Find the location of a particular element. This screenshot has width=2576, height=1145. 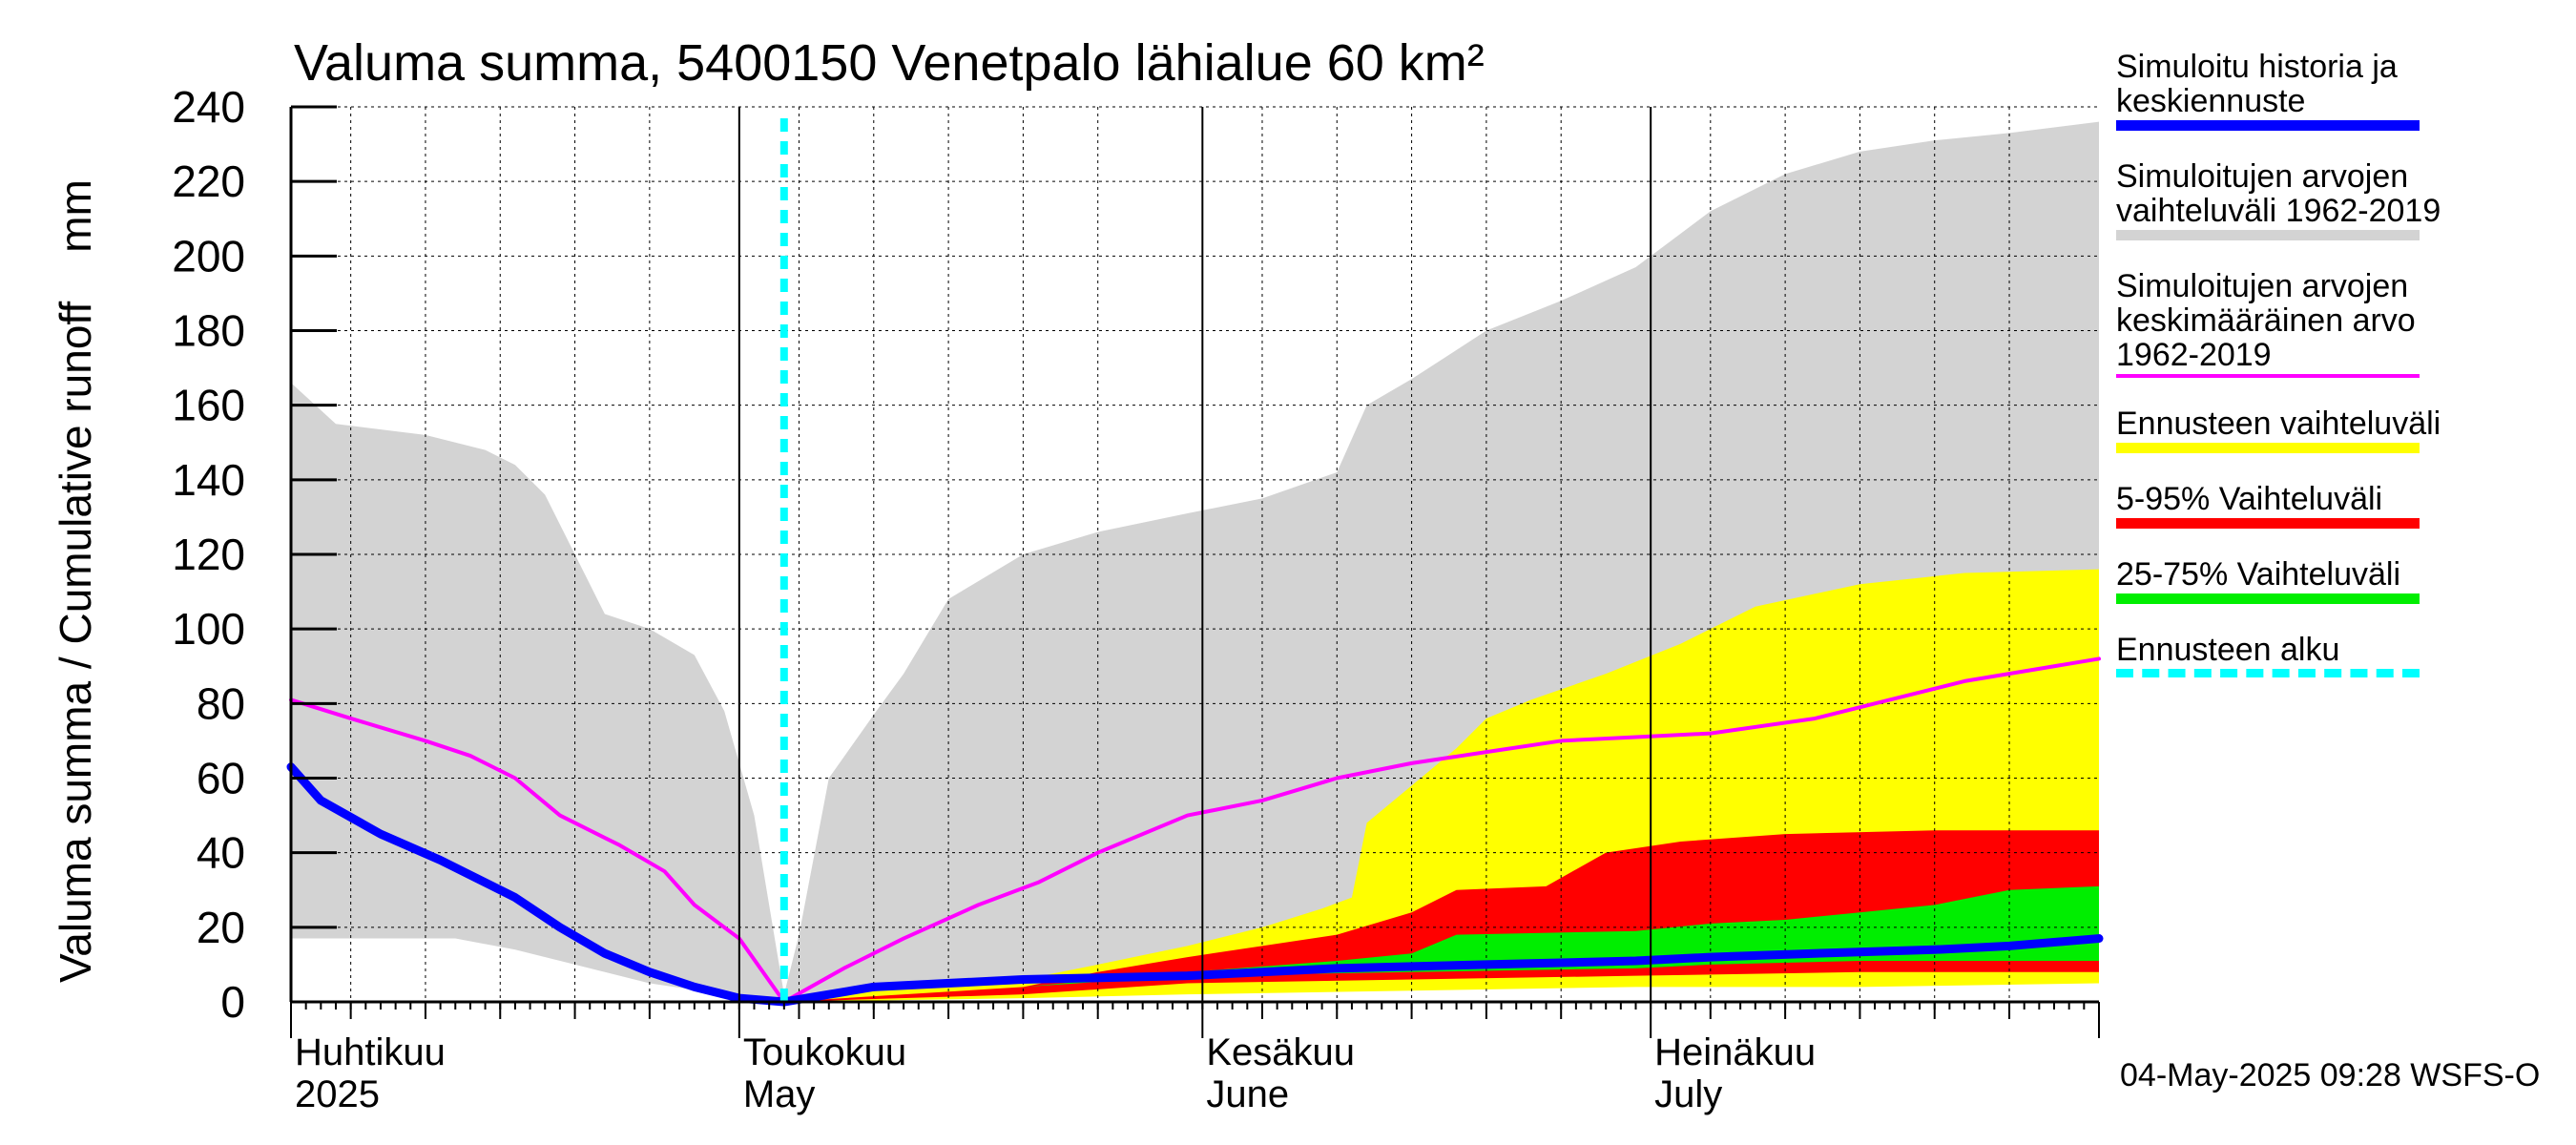

y-tick-label: 20 is located at coordinates (221, 927).